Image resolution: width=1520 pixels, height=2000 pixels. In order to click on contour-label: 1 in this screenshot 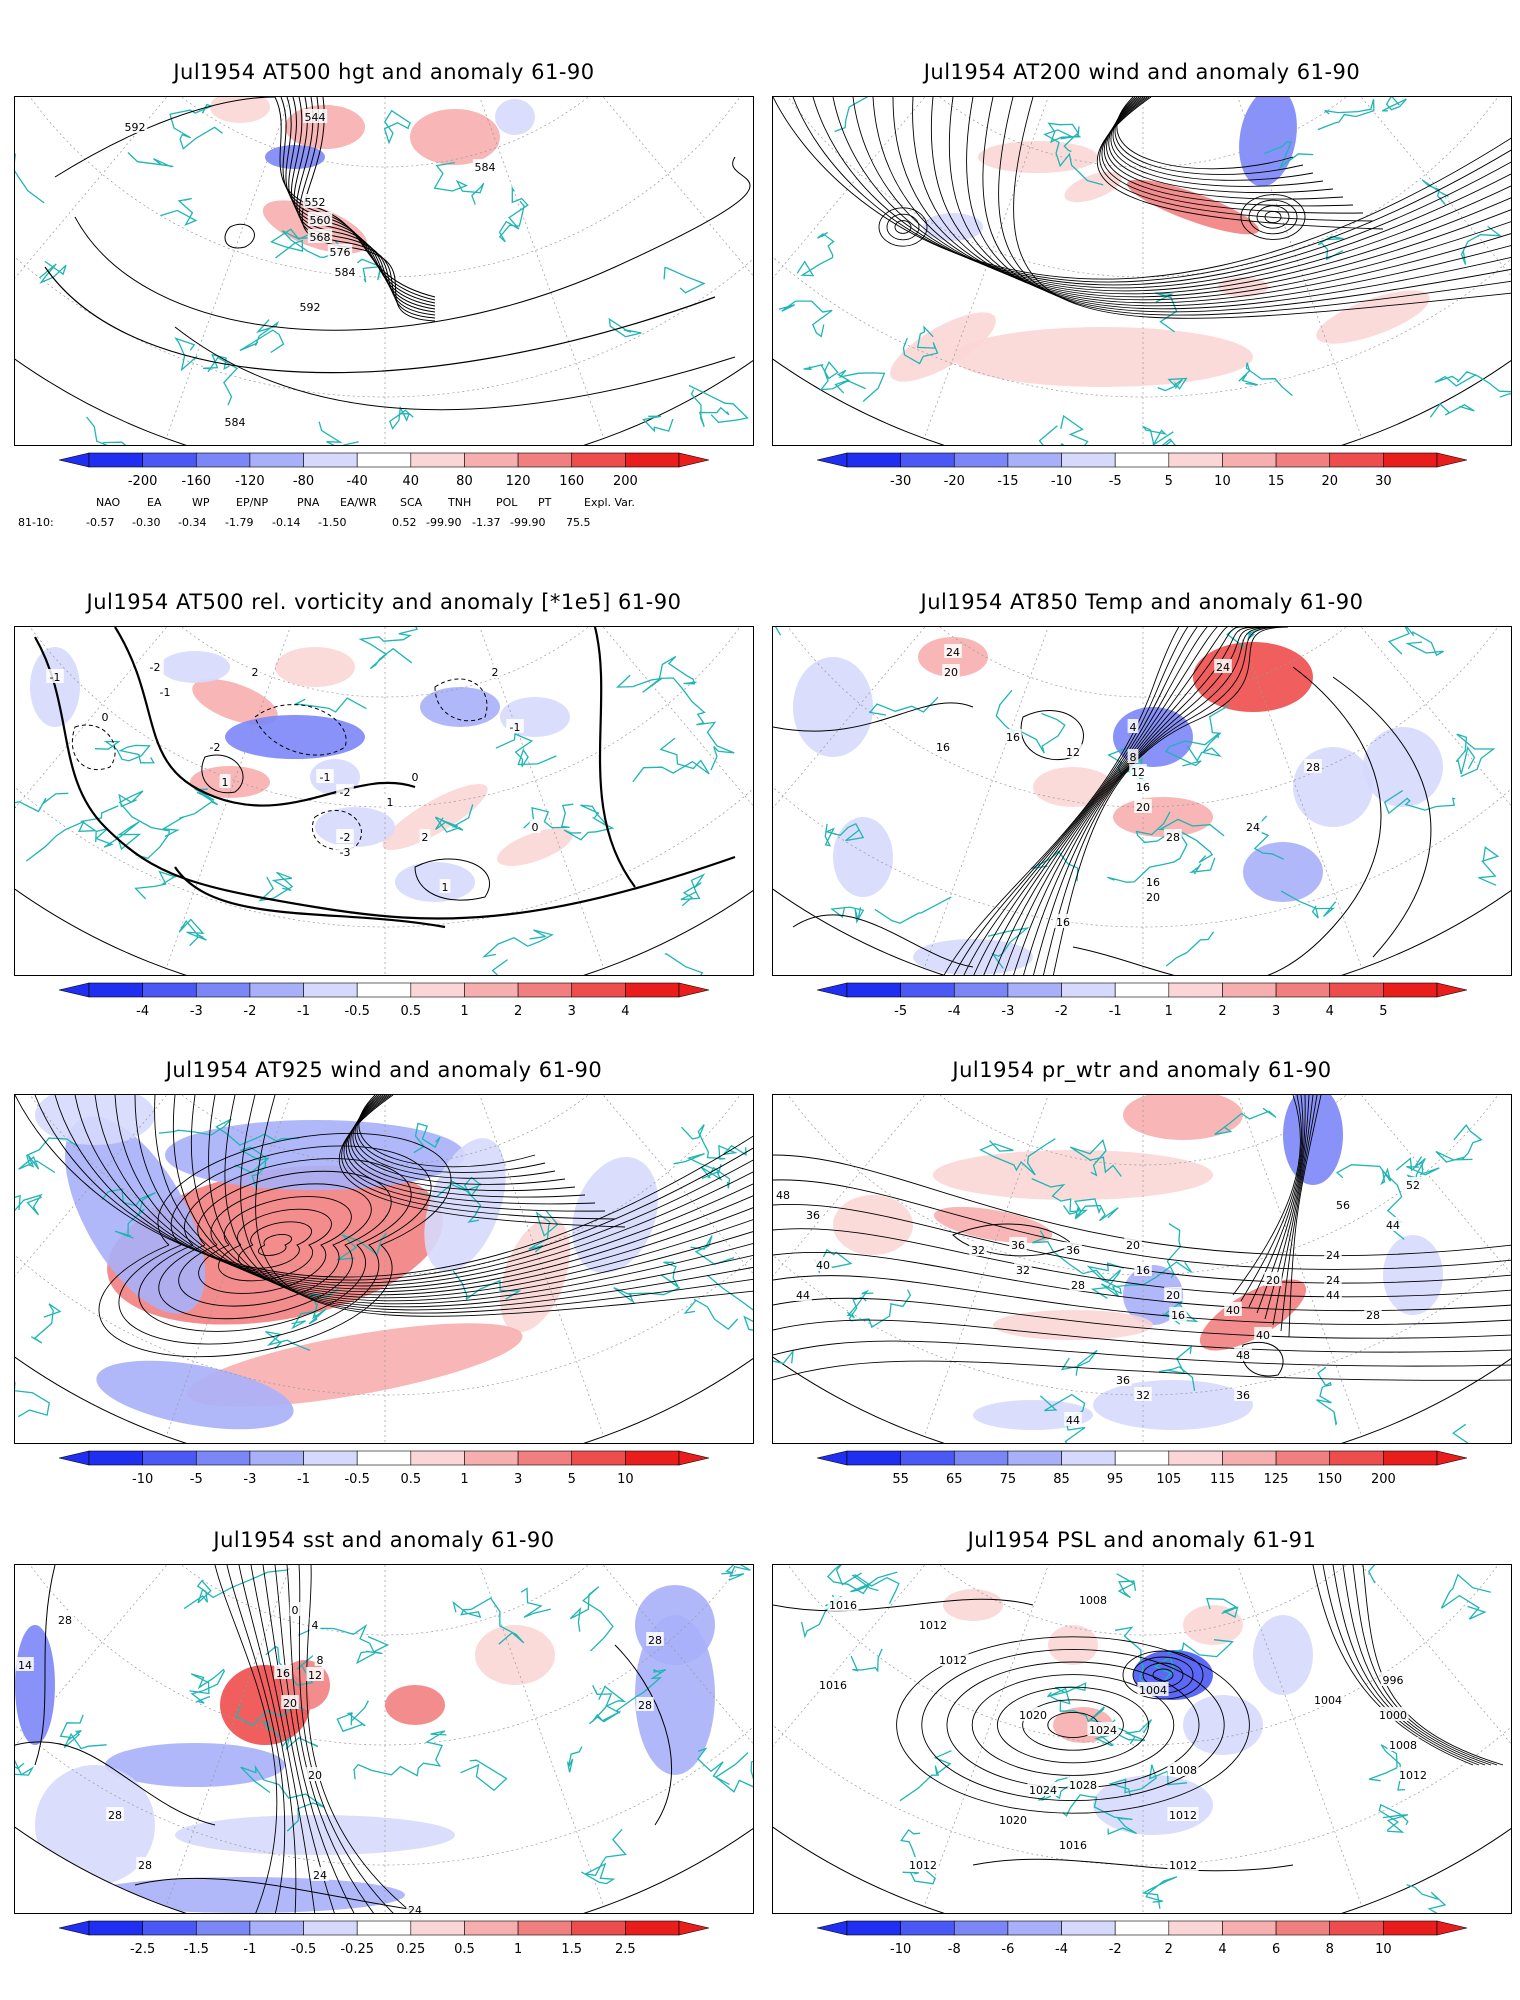, I will do `click(390, 802)`.